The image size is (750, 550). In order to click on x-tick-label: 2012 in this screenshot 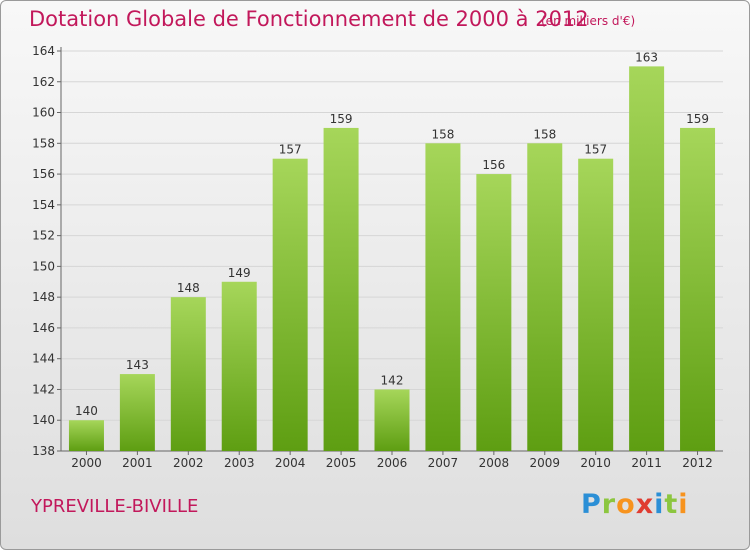, I will do `click(697, 463)`.